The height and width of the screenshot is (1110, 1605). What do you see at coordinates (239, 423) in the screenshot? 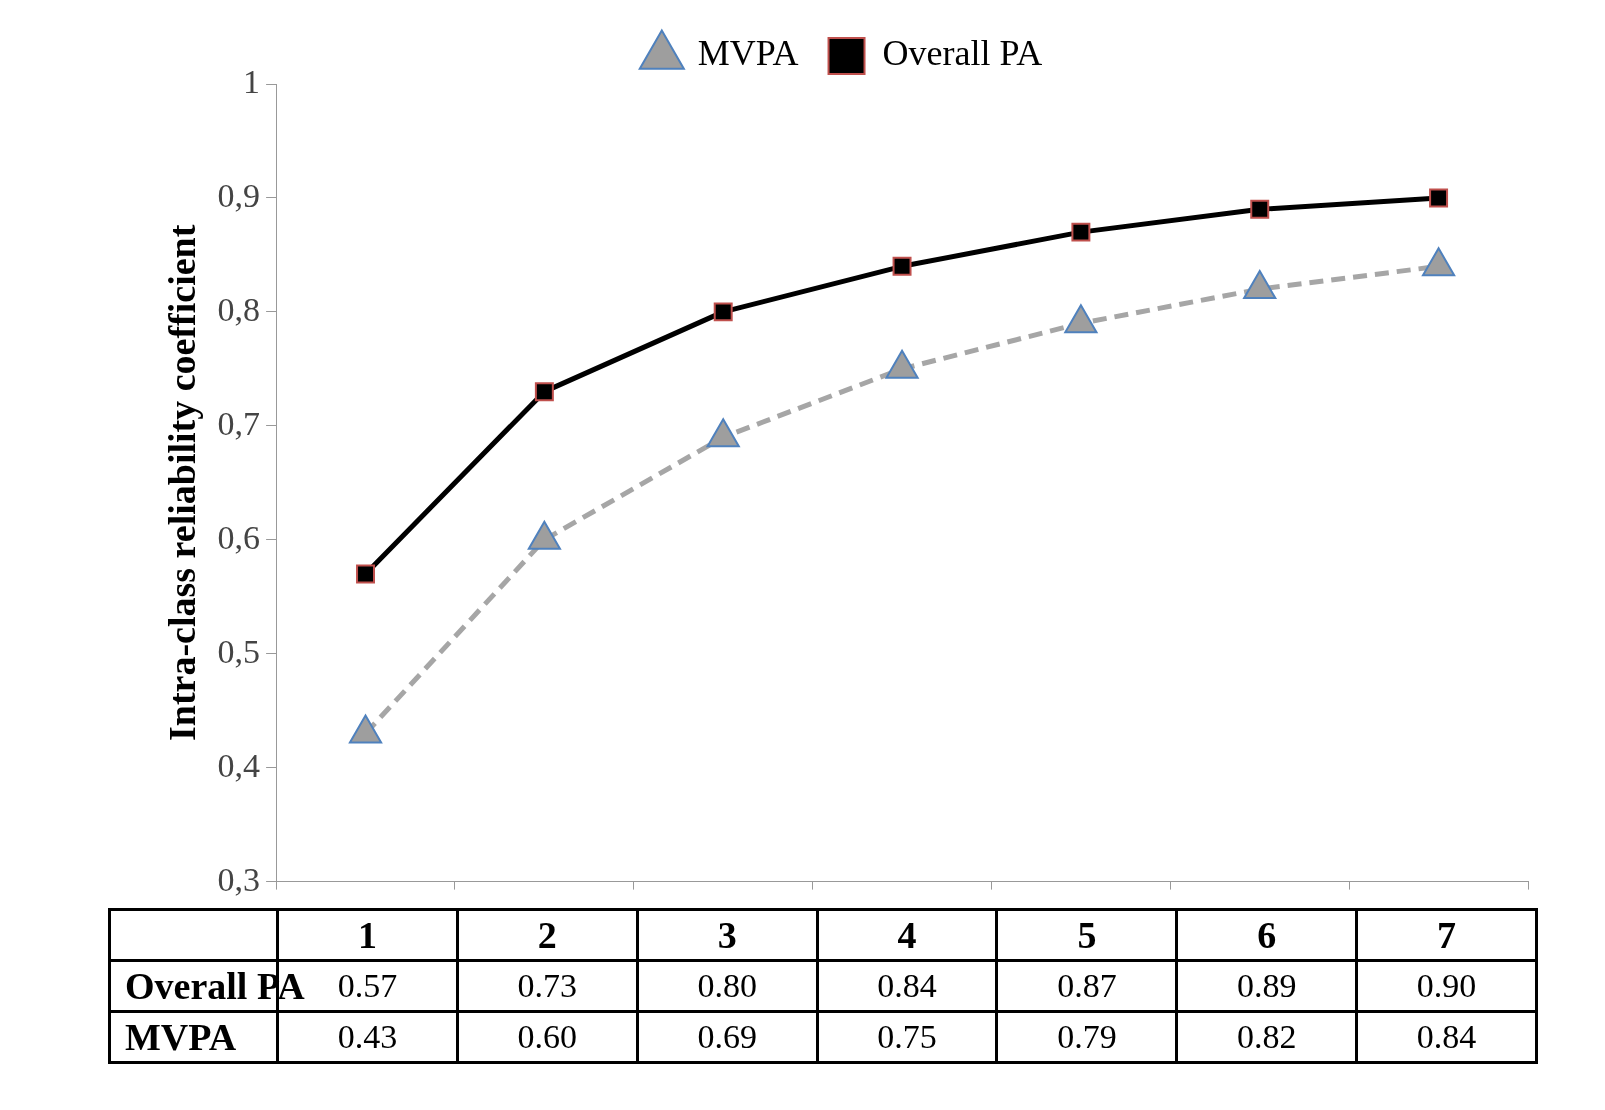
I see `y-tick-label: 0,7` at bounding box center [239, 423].